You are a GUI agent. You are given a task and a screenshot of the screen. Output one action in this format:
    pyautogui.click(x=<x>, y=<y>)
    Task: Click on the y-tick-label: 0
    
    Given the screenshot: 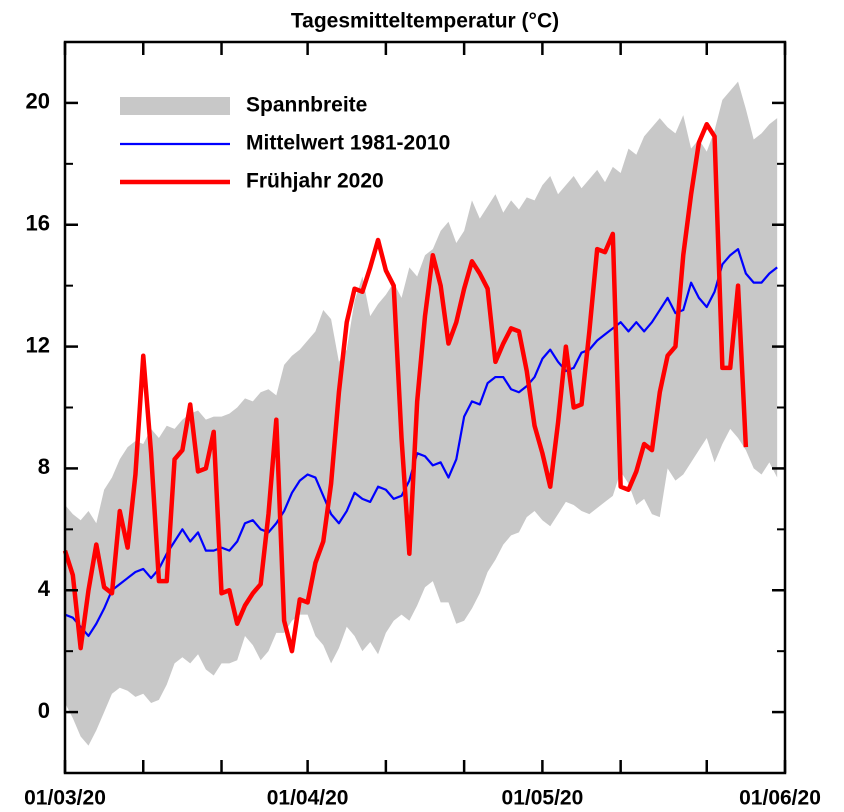 What is the action you would take?
    pyautogui.click(x=44, y=710)
    